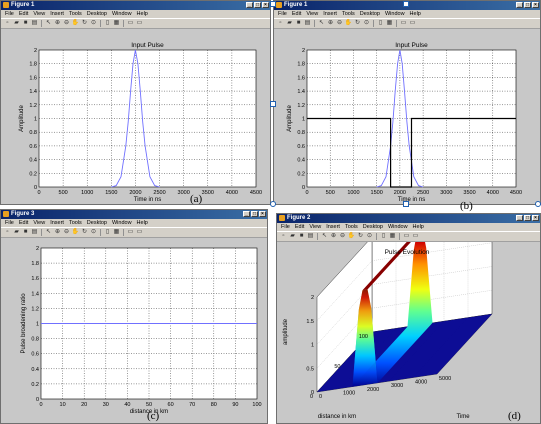  Describe the element at coordinates (135, 5) in the screenshot. I see `window-titlebar: Figure 1 _ □ ×` at that location.